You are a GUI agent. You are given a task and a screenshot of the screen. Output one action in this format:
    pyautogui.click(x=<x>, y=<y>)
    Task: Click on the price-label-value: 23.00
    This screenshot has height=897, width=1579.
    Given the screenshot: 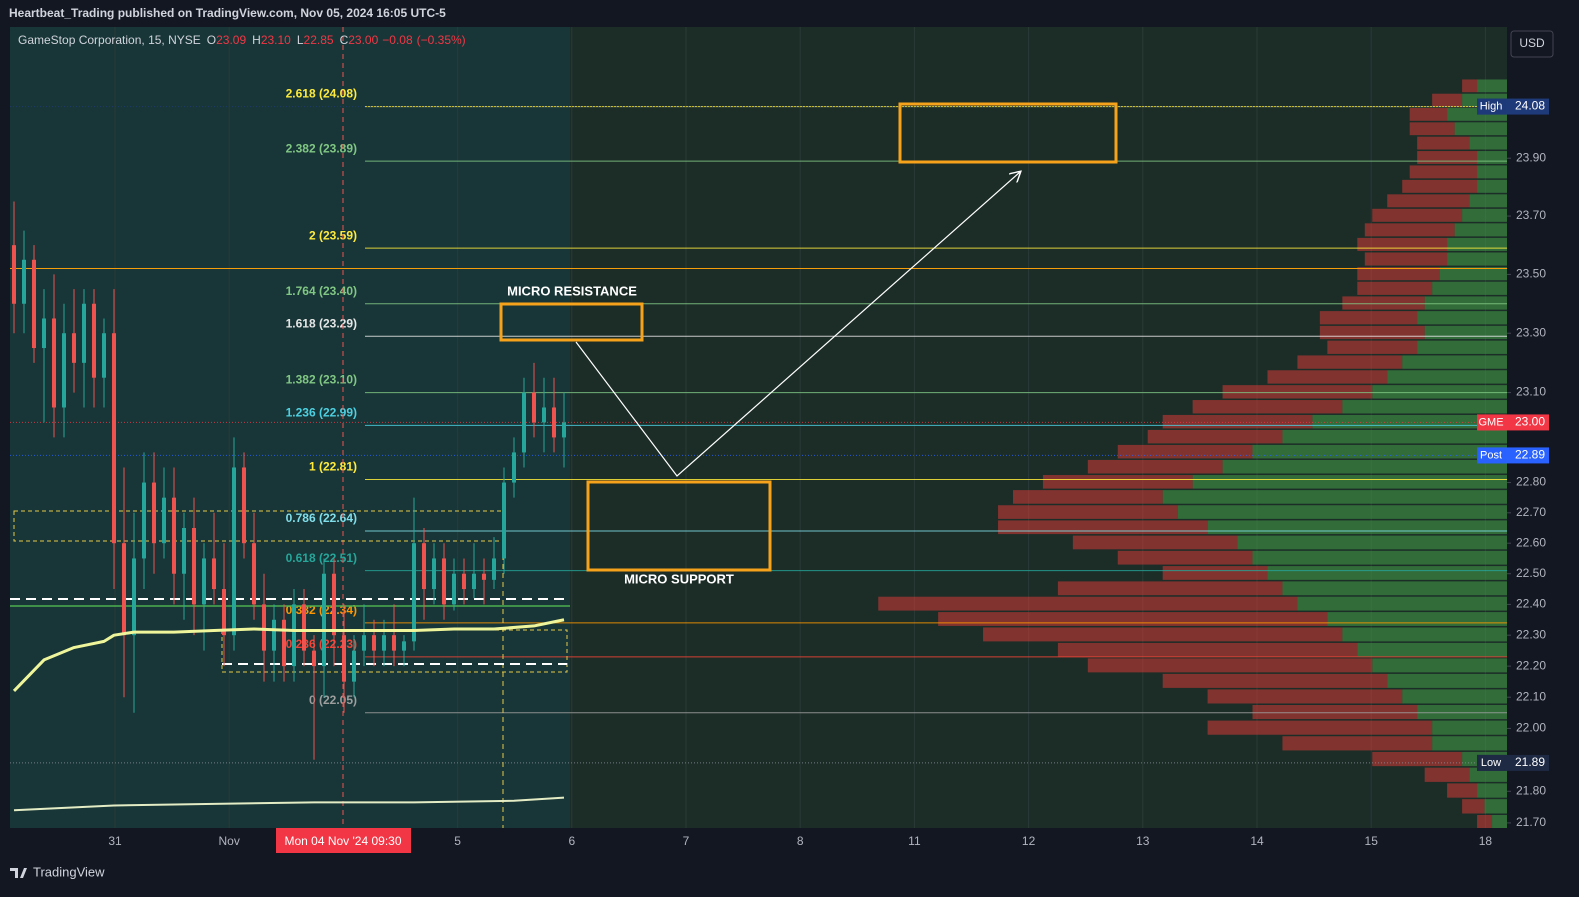 What is the action you would take?
    pyautogui.click(x=1530, y=422)
    